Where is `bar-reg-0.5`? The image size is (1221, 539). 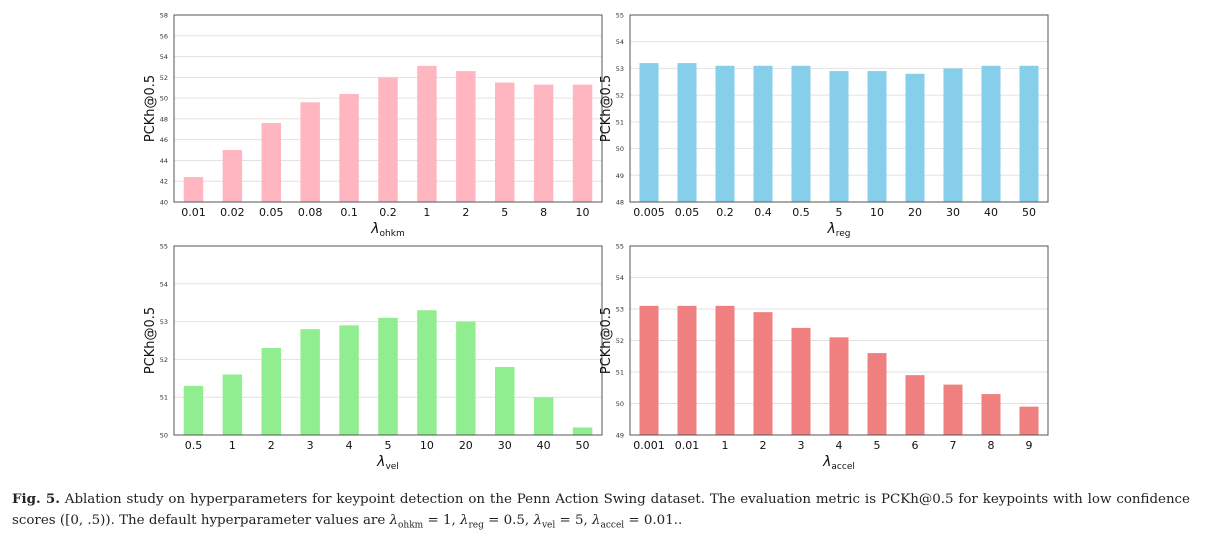
bar-reg-0.5 is located at coordinates (801, 133).